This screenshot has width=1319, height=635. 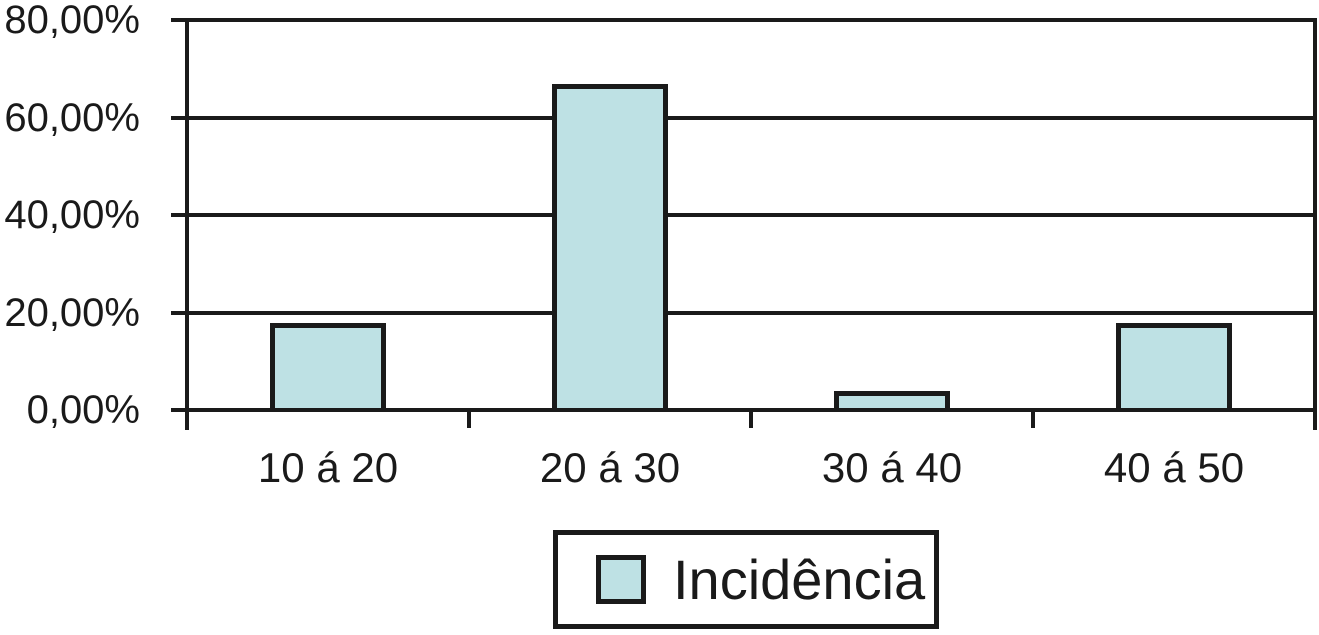 What do you see at coordinates (83, 410) in the screenshot?
I see `y-tick-label: 0,00%` at bounding box center [83, 410].